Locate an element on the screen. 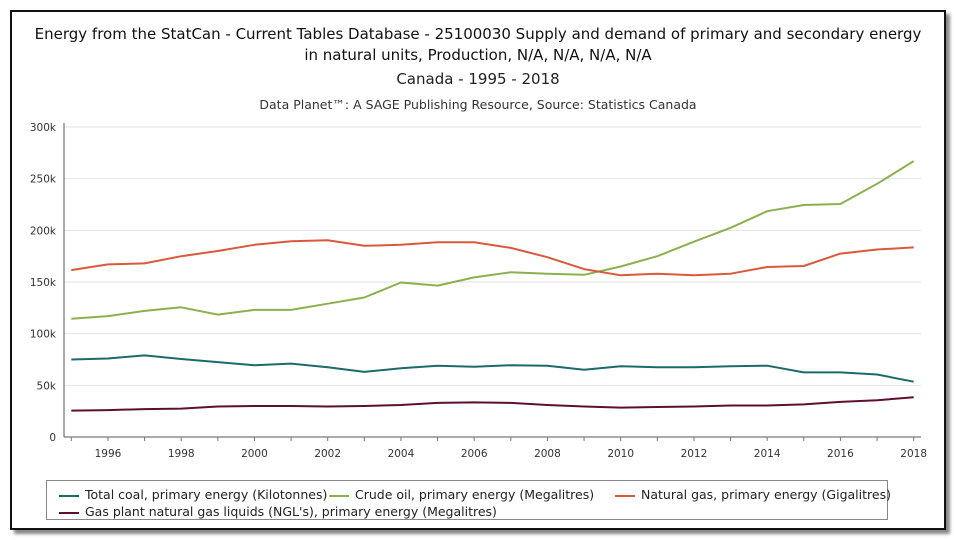  y-tick-label: 100k is located at coordinates (43, 335).